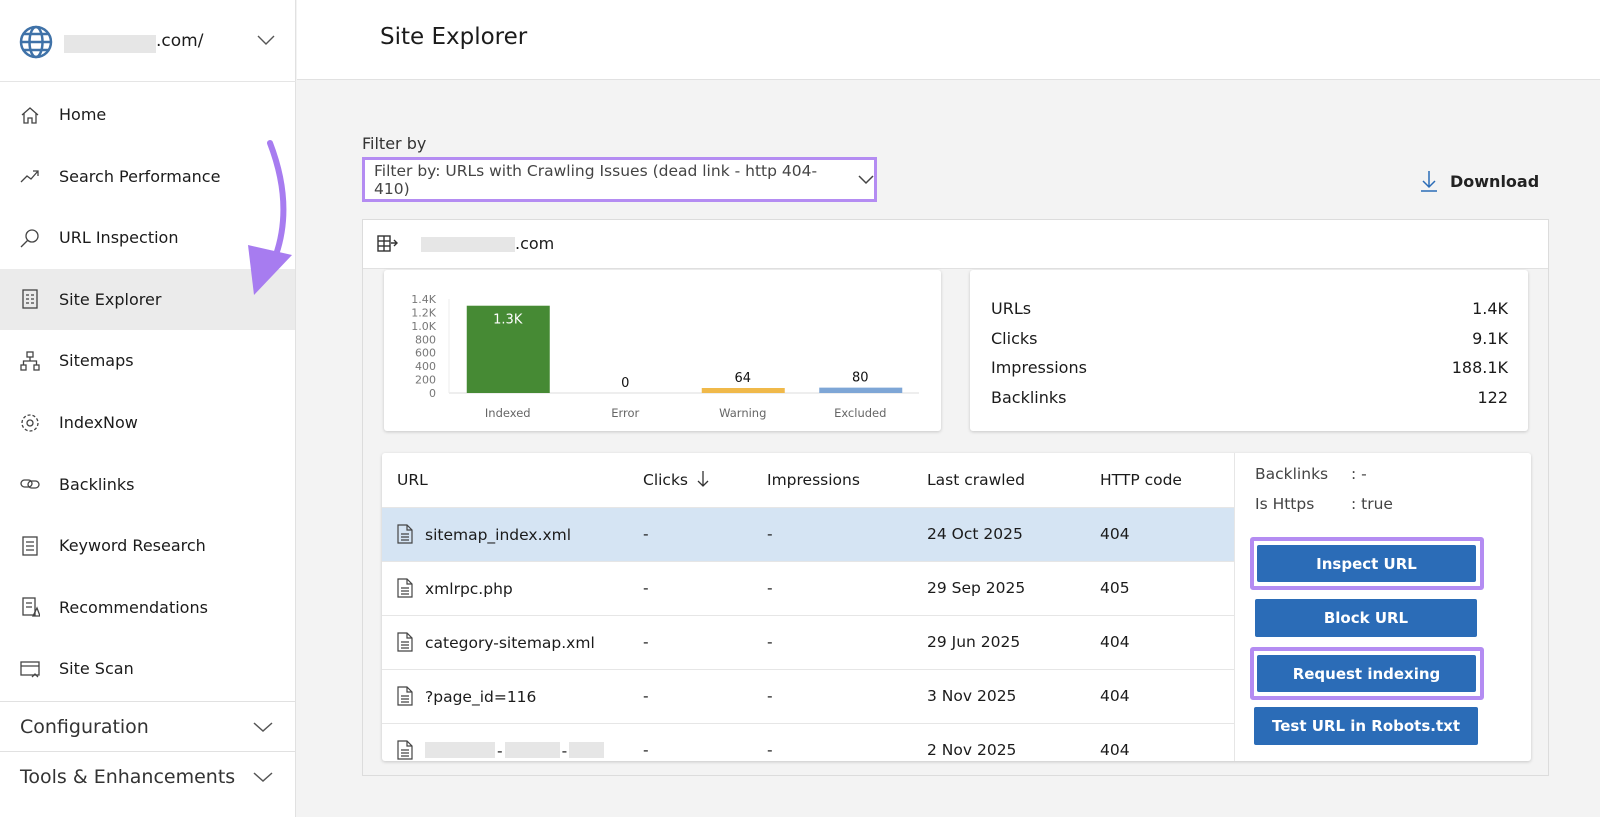 The width and height of the screenshot is (1600, 817). What do you see at coordinates (1014, 338) in the screenshot?
I see `stat-label: Clicks` at bounding box center [1014, 338].